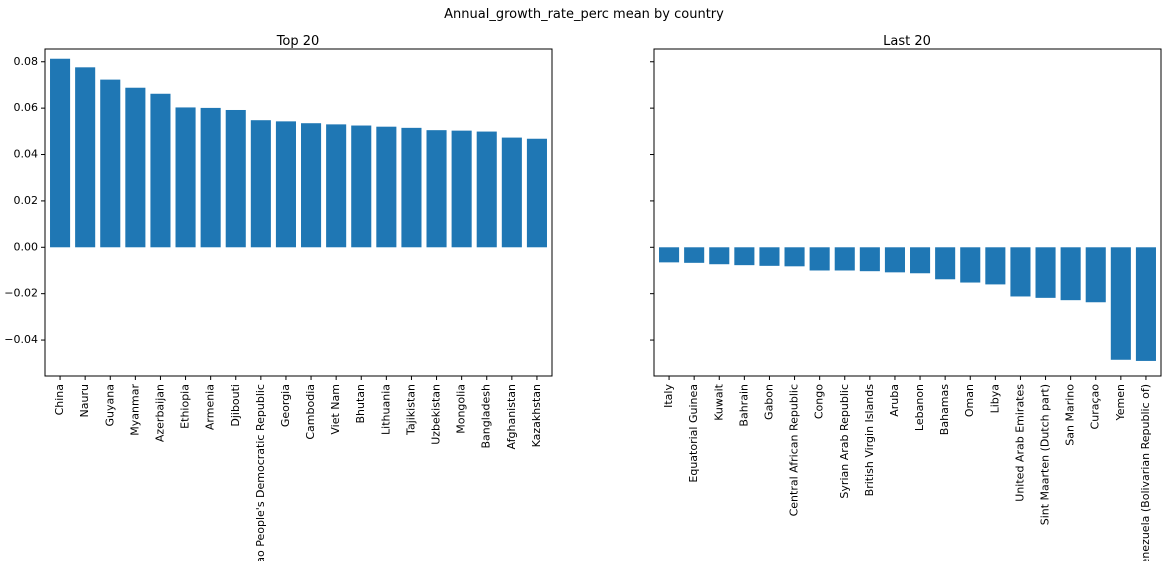 This screenshot has height=565, width=1167. What do you see at coordinates (21, 339) in the screenshot?
I see `y-tick-label: −0.04` at bounding box center [21, 339].